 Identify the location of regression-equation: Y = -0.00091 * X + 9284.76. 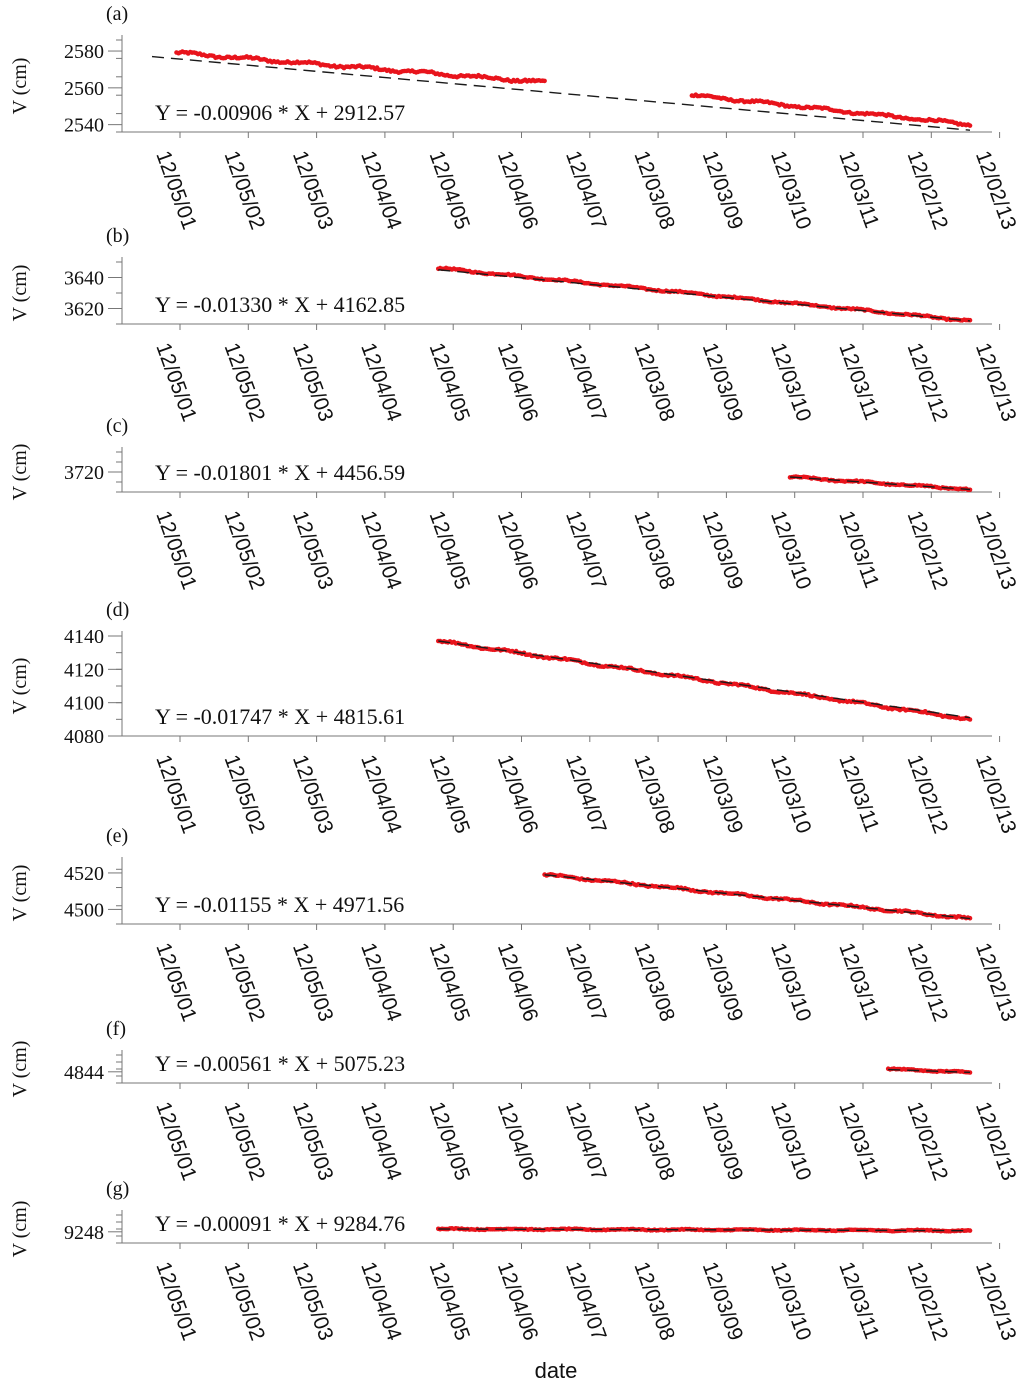
(280, 1223).